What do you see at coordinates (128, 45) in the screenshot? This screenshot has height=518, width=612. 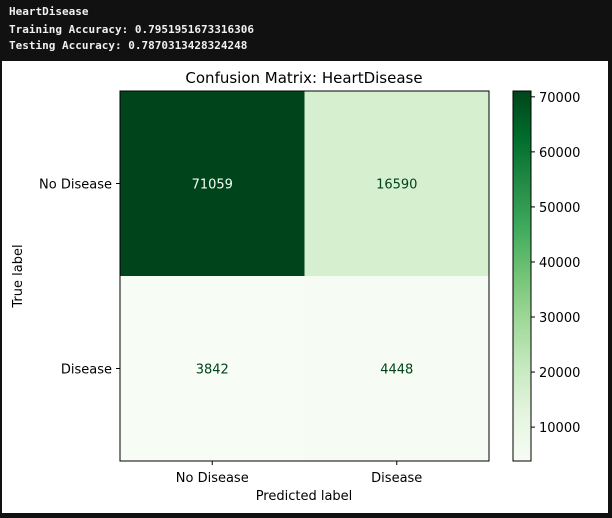 I see `console-testing-accuracy: Testing Accuracy: 0.7870313428324248` at bounding box center [128, 45].